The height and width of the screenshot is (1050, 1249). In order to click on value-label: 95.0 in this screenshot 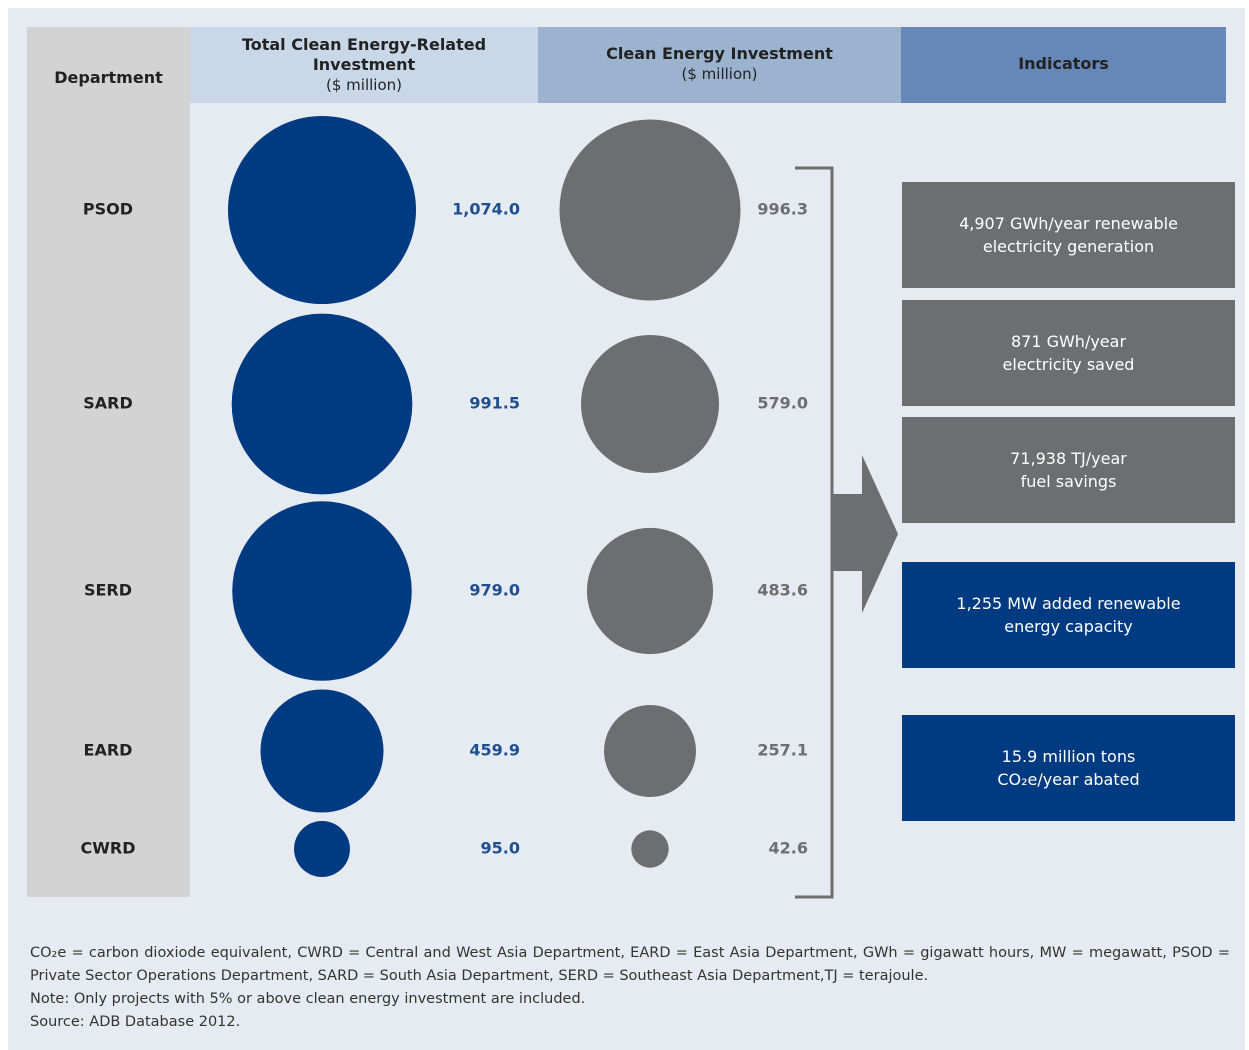, I will do `click(500, 848)`.